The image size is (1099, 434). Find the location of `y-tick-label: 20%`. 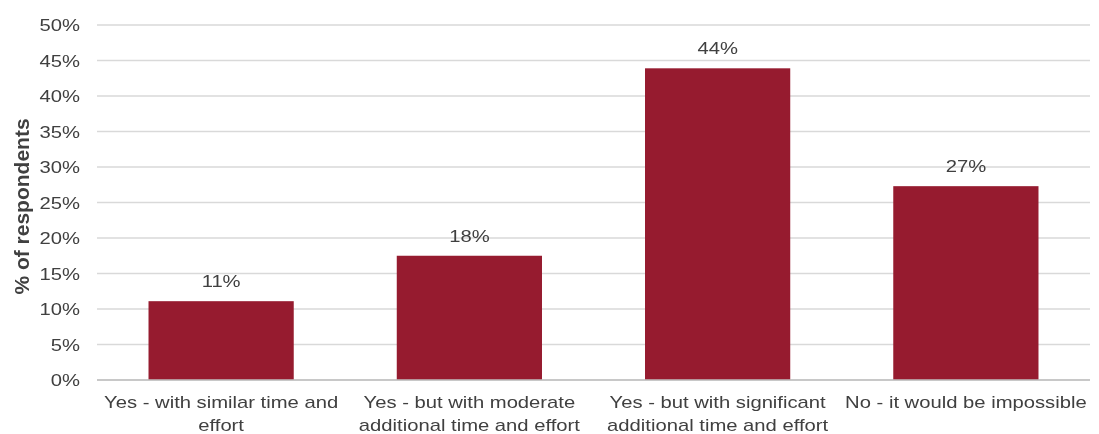

y-tick-label: 20% is located at coordinates (59, 238).